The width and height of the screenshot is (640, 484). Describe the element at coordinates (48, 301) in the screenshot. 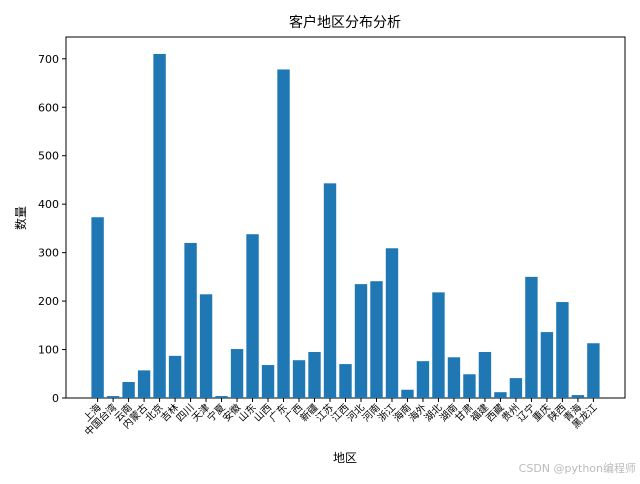

I see `y-tick-label: 200` at that location.